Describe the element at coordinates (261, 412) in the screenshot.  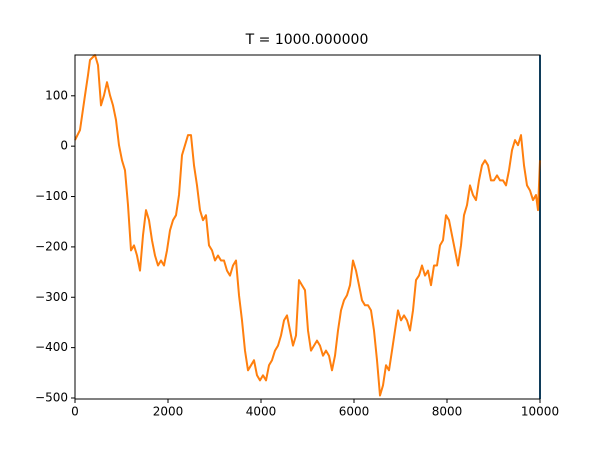
I see `x-tick-label: 4000` at that location.